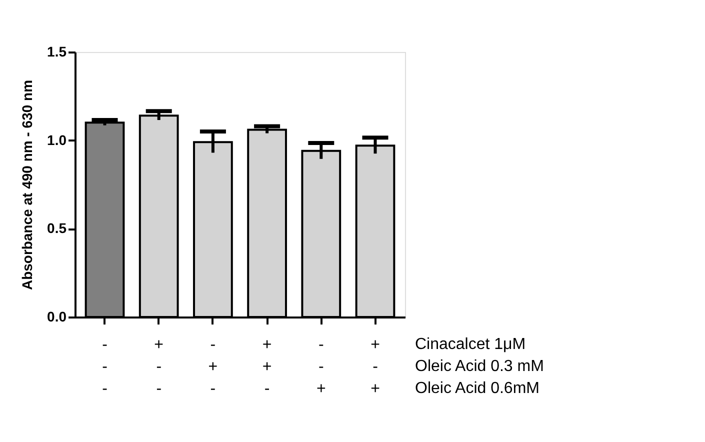 This screenshot has height=442, width=705. What do you see at coordinates (321, 367) in the screenshot?
I see `x-tick-label: - - +` at bounding box center [321, 367].